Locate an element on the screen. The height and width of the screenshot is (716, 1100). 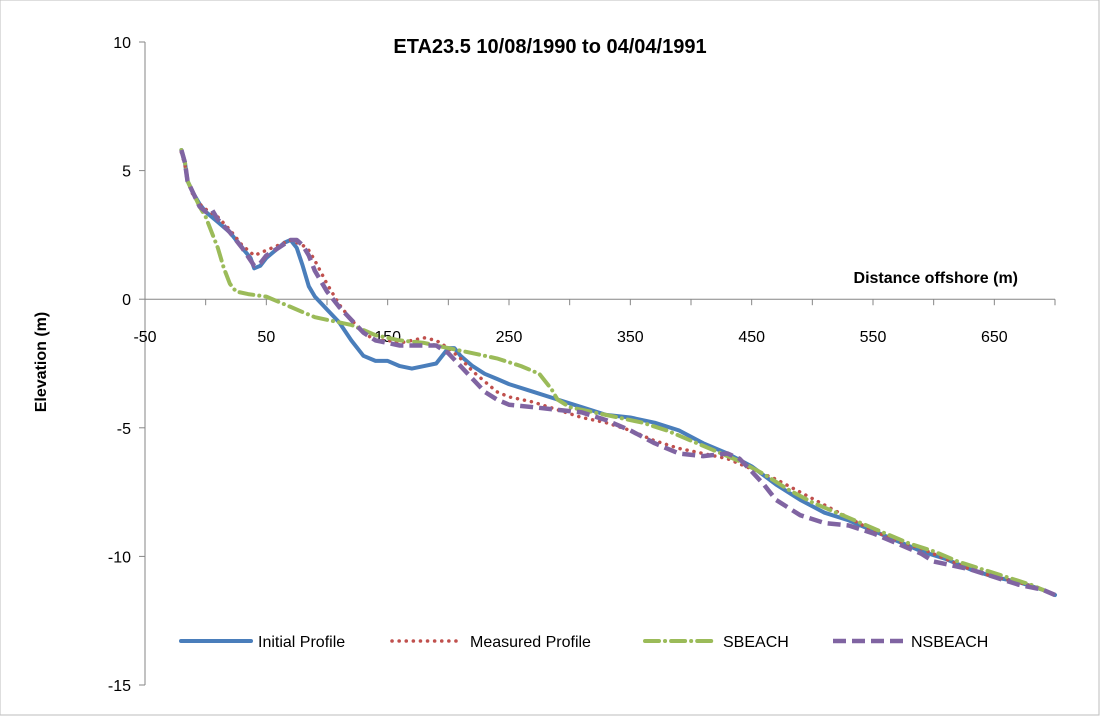
x-tick-label: 350 is located at coordinates (630, 337).